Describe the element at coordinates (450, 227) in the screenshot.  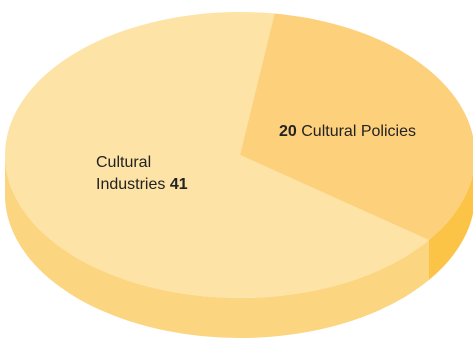
I see `slice-side-cultural-policies` at that location.